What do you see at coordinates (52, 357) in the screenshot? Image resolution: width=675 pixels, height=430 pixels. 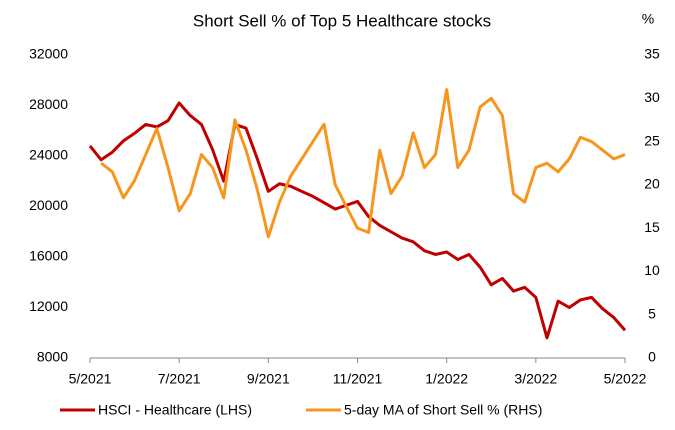 I see `y-tick-label: 8000` at bounding box center [52, 357].